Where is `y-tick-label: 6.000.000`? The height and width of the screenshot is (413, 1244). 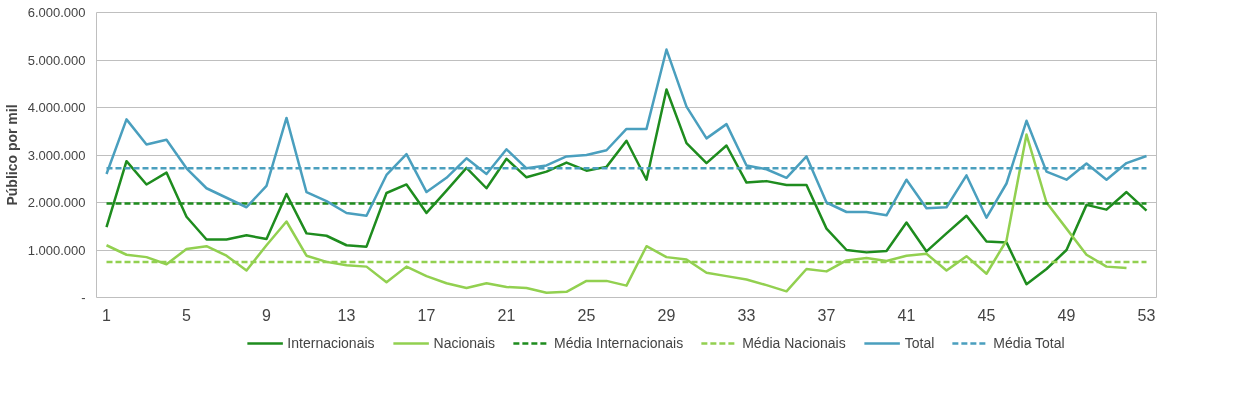 y-tick-label: 6.000.000 is located at coordinates (56, 12).